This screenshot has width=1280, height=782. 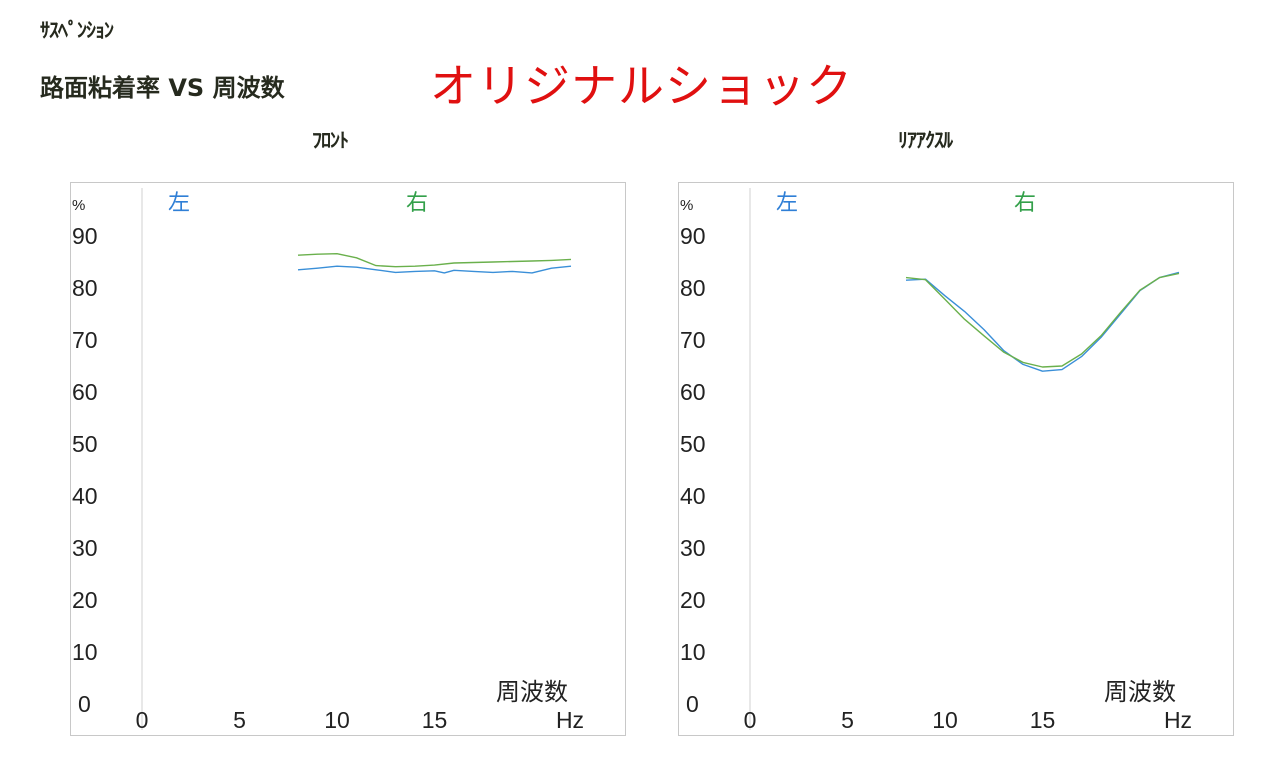 I want to click on banner-text: オリジナルショック, so click(x=641, y=86).